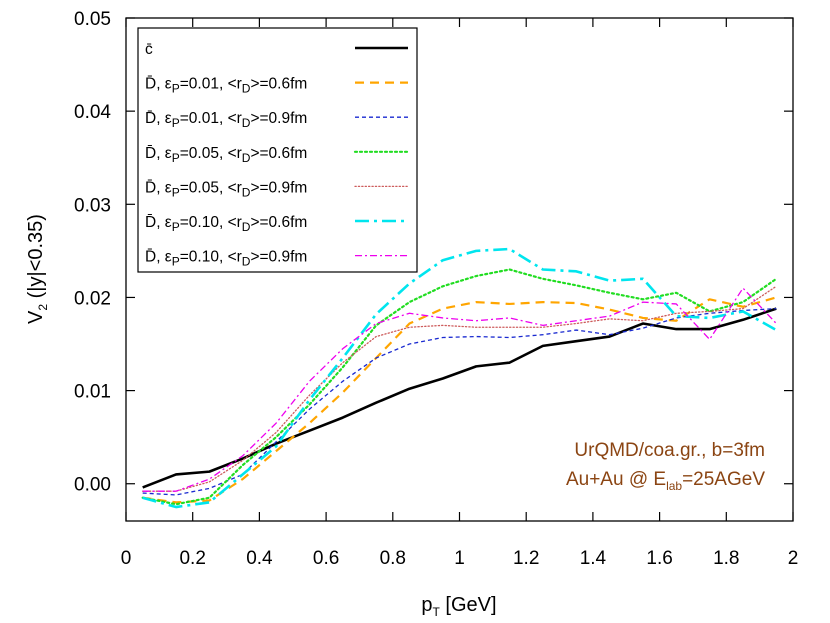 The width and height of the screenshot is (830, 623). Describe the element at coordinates (593, 558) in the screenshot. I see `x-tick-label: 1.4` at that location.